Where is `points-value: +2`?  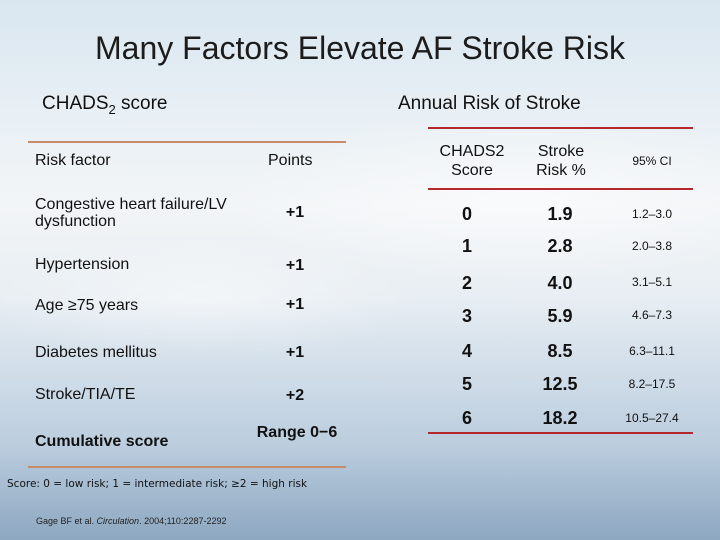
points-value: +2 is located at coordinates (295, 395).